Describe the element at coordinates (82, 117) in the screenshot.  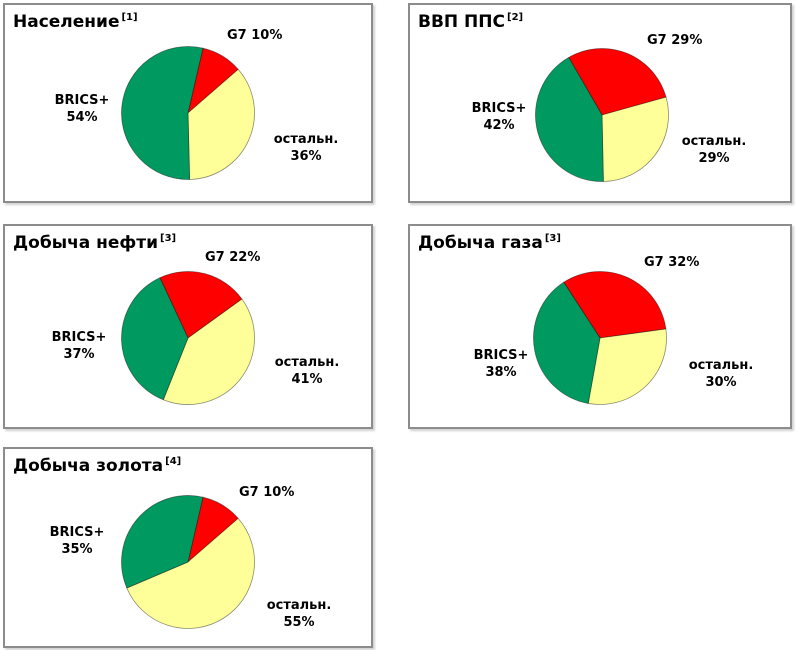
I see `slice-label-brics-value: 54%` at that location.